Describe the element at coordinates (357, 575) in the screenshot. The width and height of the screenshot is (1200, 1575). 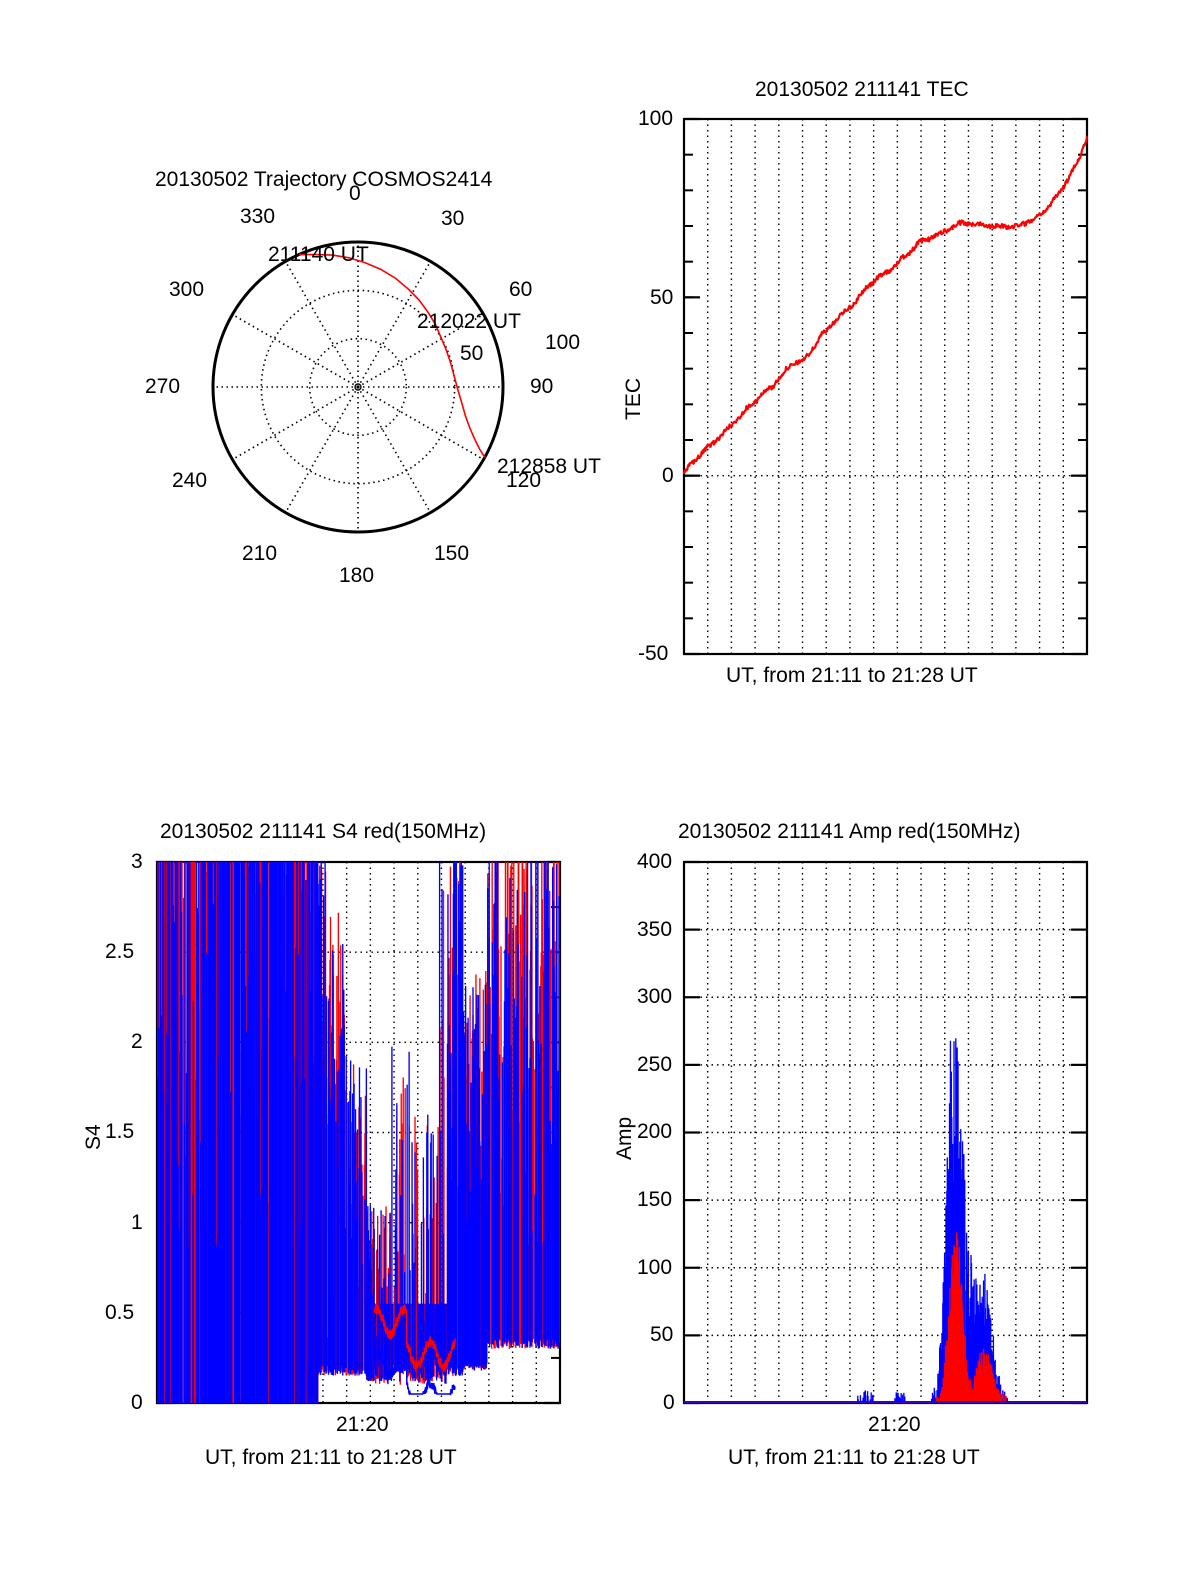
I see `azimuth-label-180: 180` at that location.